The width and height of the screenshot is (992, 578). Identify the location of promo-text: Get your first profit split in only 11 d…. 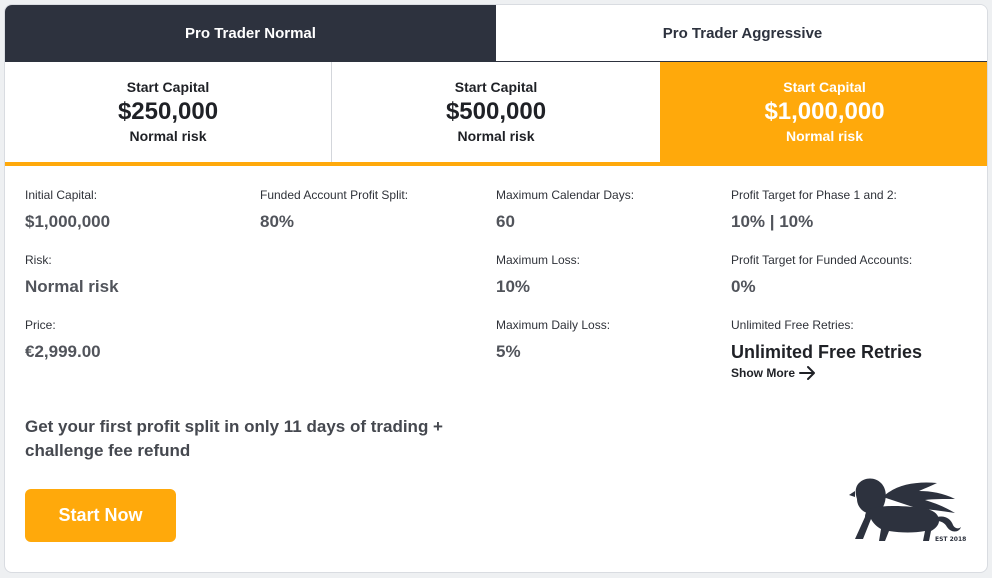
(234, 438).